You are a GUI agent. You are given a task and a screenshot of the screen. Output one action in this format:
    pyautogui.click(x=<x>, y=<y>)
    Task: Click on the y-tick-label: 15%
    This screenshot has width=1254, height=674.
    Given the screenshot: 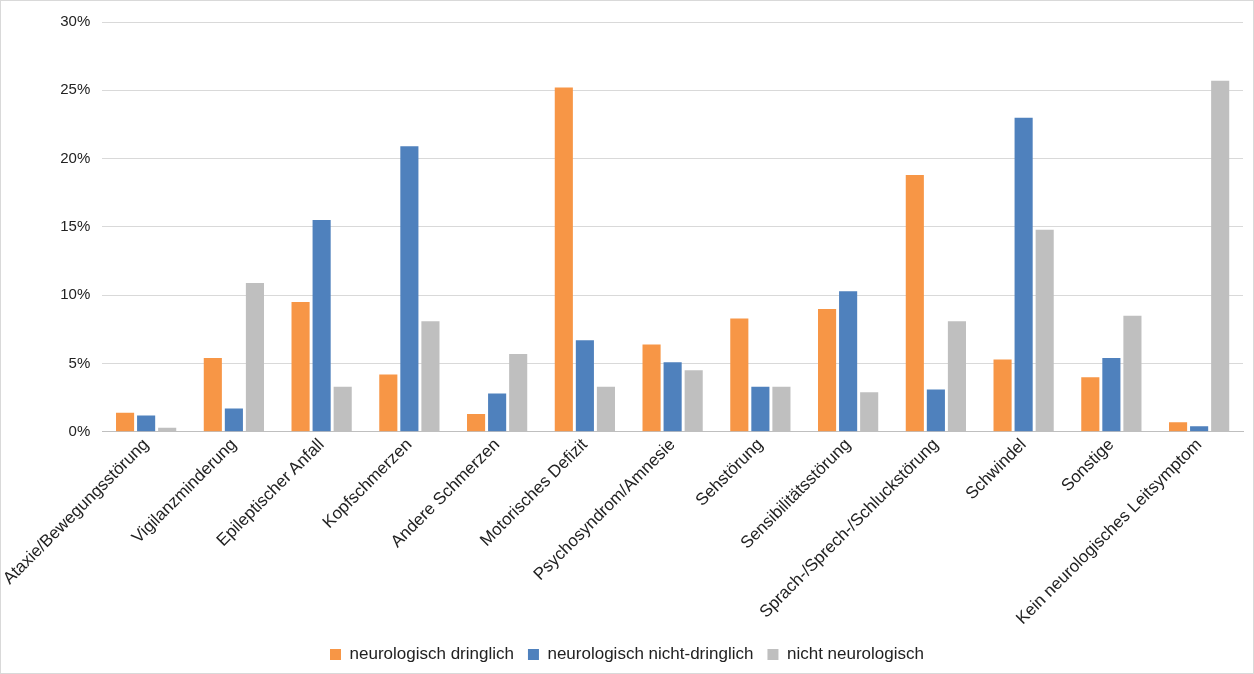 What is the action you would take?
    pyautogui.click(x=75, y=226)
    